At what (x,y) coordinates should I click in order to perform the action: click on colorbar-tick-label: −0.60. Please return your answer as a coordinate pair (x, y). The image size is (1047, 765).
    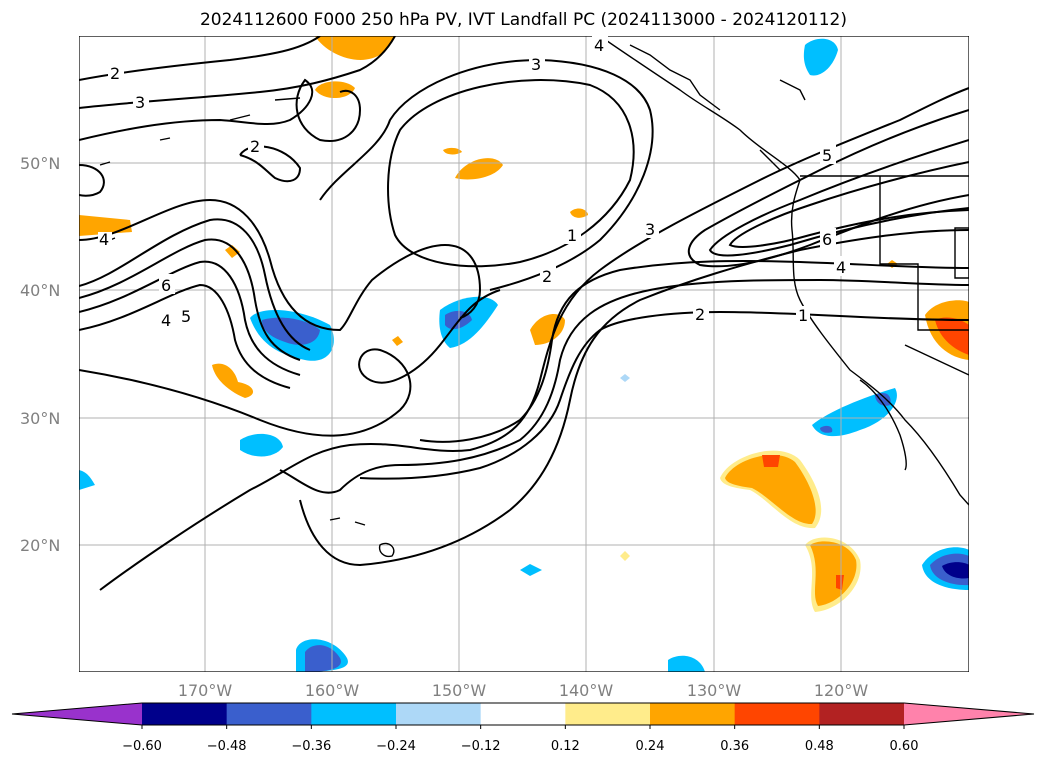
    Looking at the image, I should click on (142, 746).